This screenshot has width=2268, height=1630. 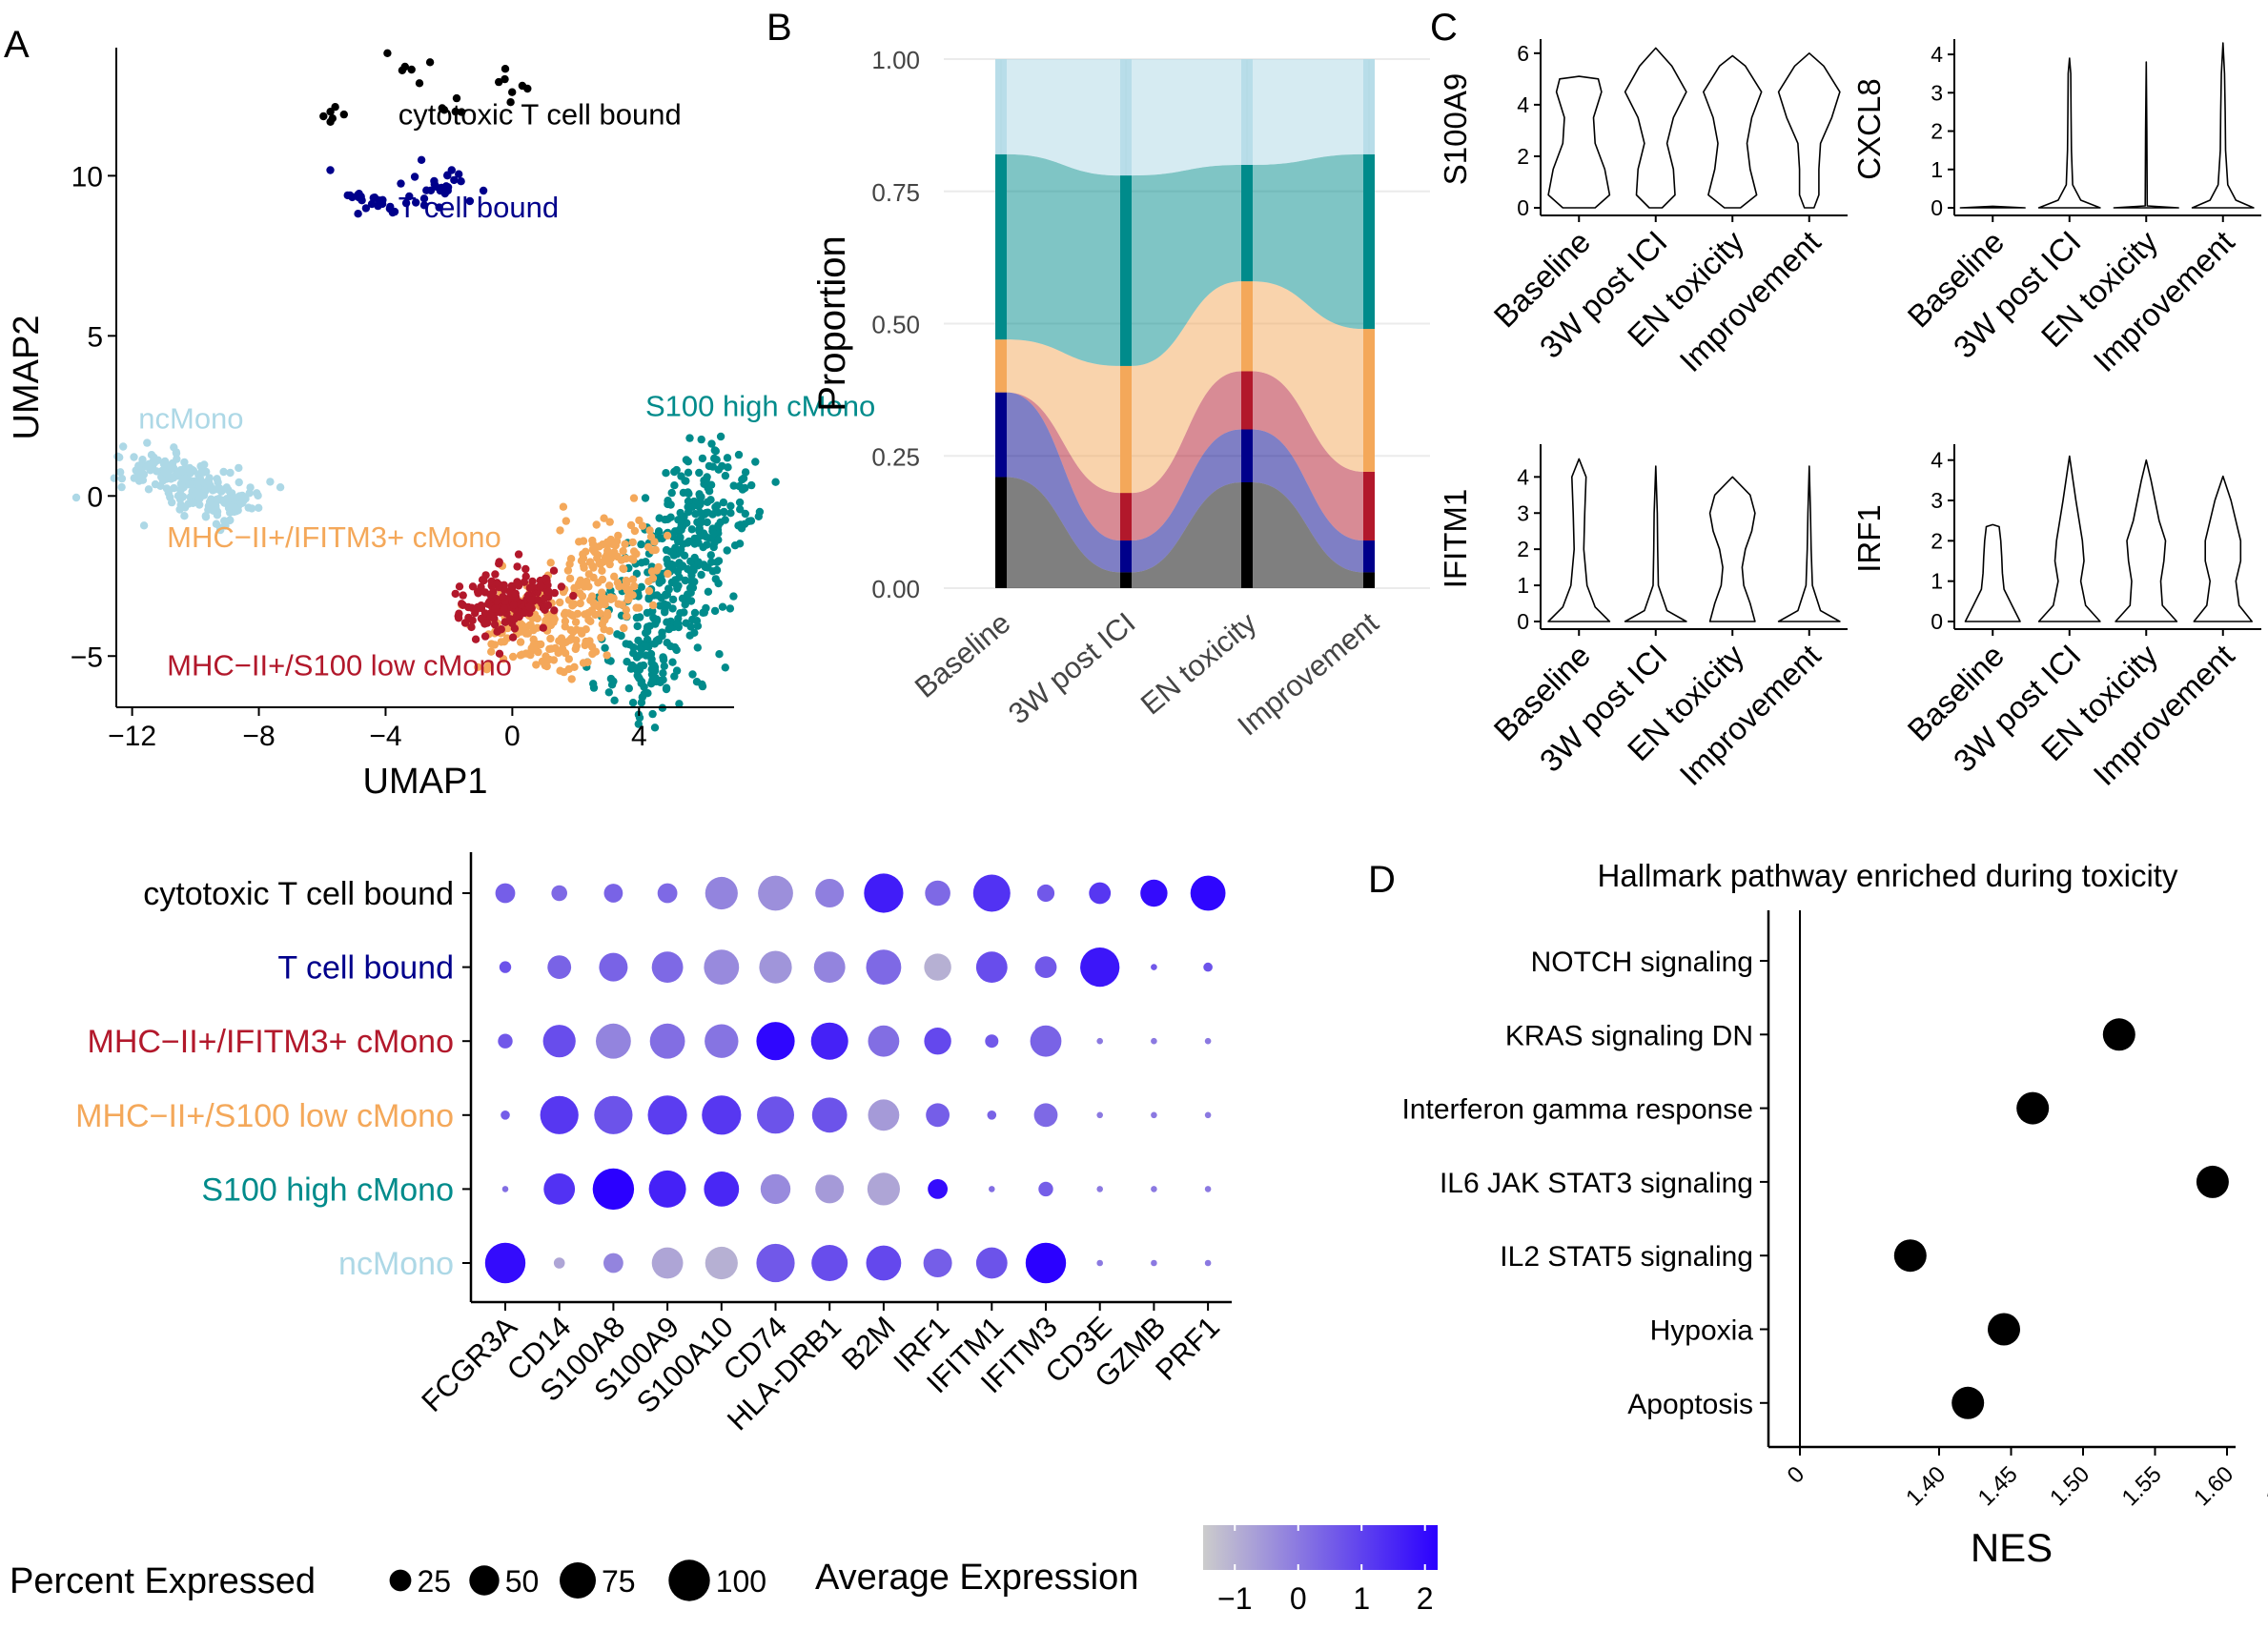 What do you see at coordinates (884, 893) in the screenshot?
I see `dot-cytotoxic-t-cell-bound-b2m` at bounding box center [884, 893].